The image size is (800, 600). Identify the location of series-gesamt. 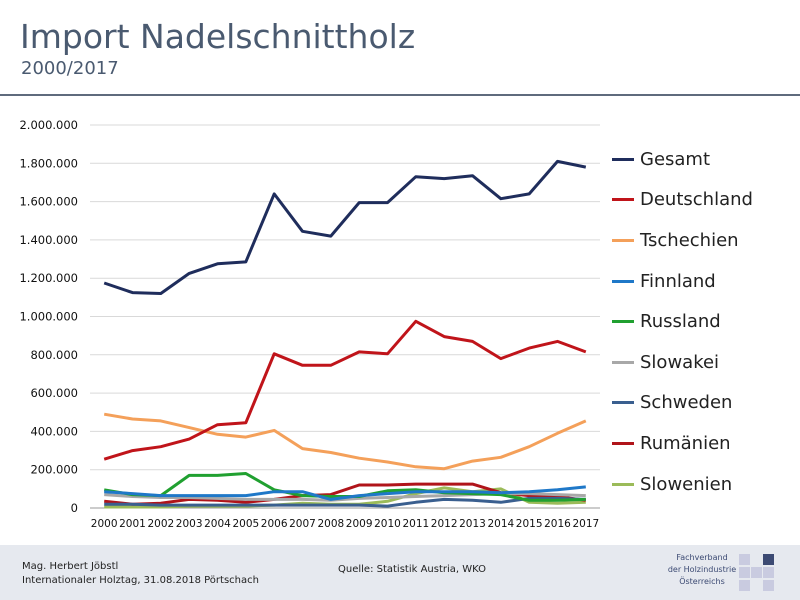
(345, 227).